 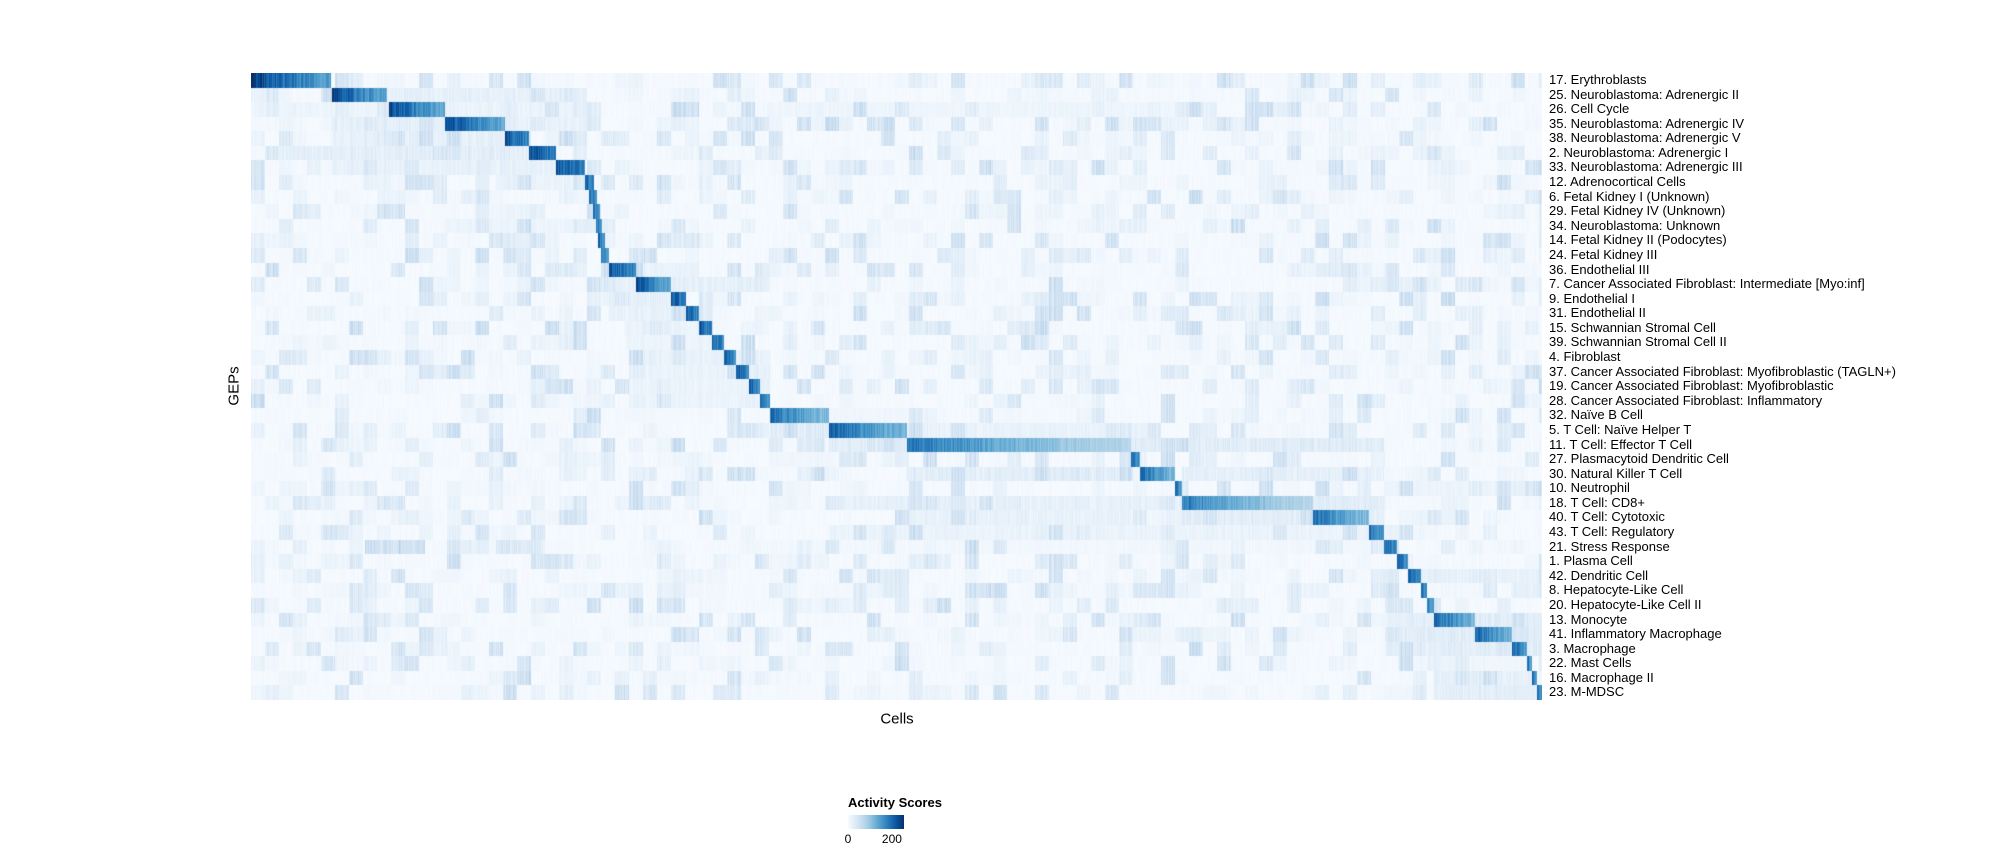 I want to click on row-label: 6. Fetal Kidney I (Unknown), so click(x=1629, y=196).